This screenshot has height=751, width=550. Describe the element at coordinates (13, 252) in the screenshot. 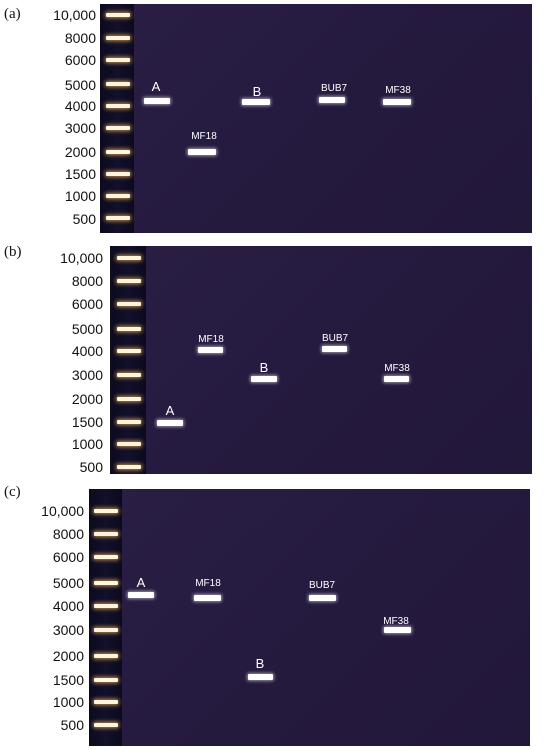

I see `panel-label: (b)` at that location.